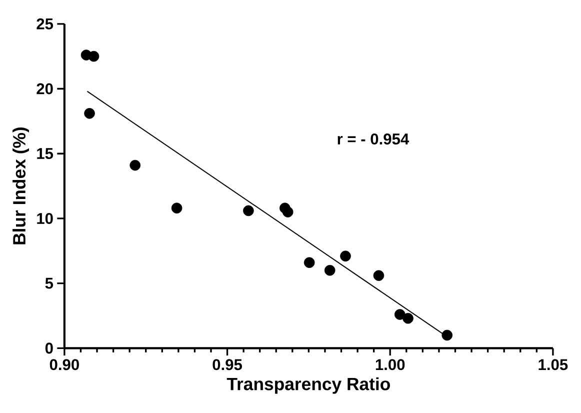 This screenshot has width=581, height=413. Describe the element at coordinates (45, 24) in the screenshot. I see `y-tick-label: 25` at that location.